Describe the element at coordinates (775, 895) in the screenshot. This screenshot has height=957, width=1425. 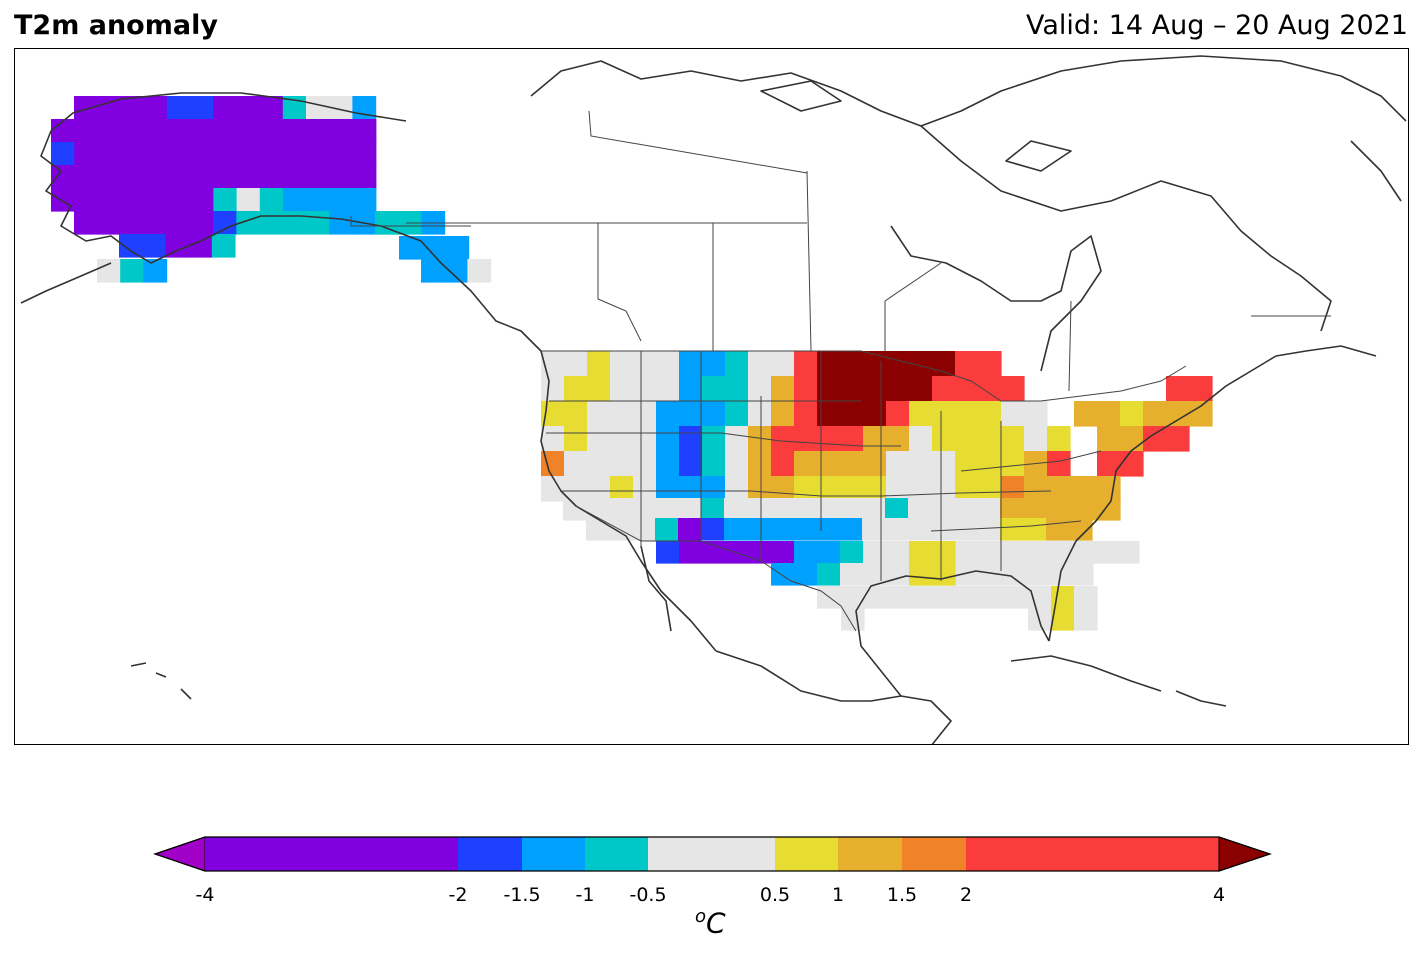
I see `colorbar-tick-label: 0.5` at that location.